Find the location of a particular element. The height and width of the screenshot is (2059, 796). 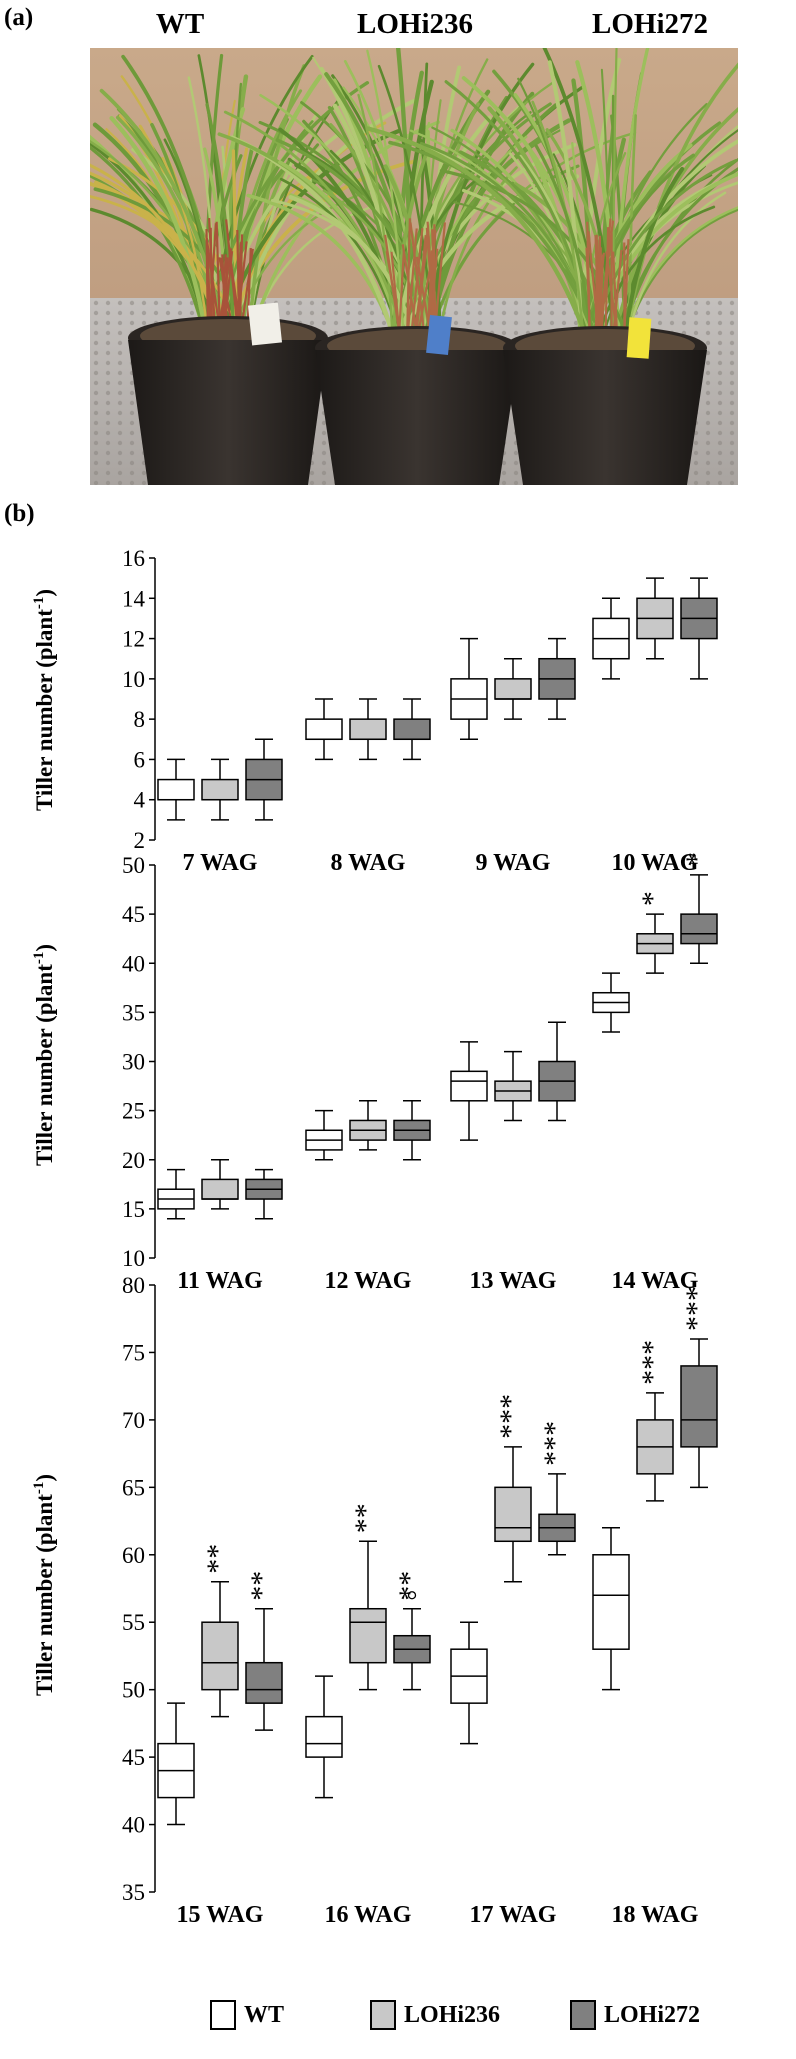

box-lohi236-10-wag is located at coordinates (655, 618).